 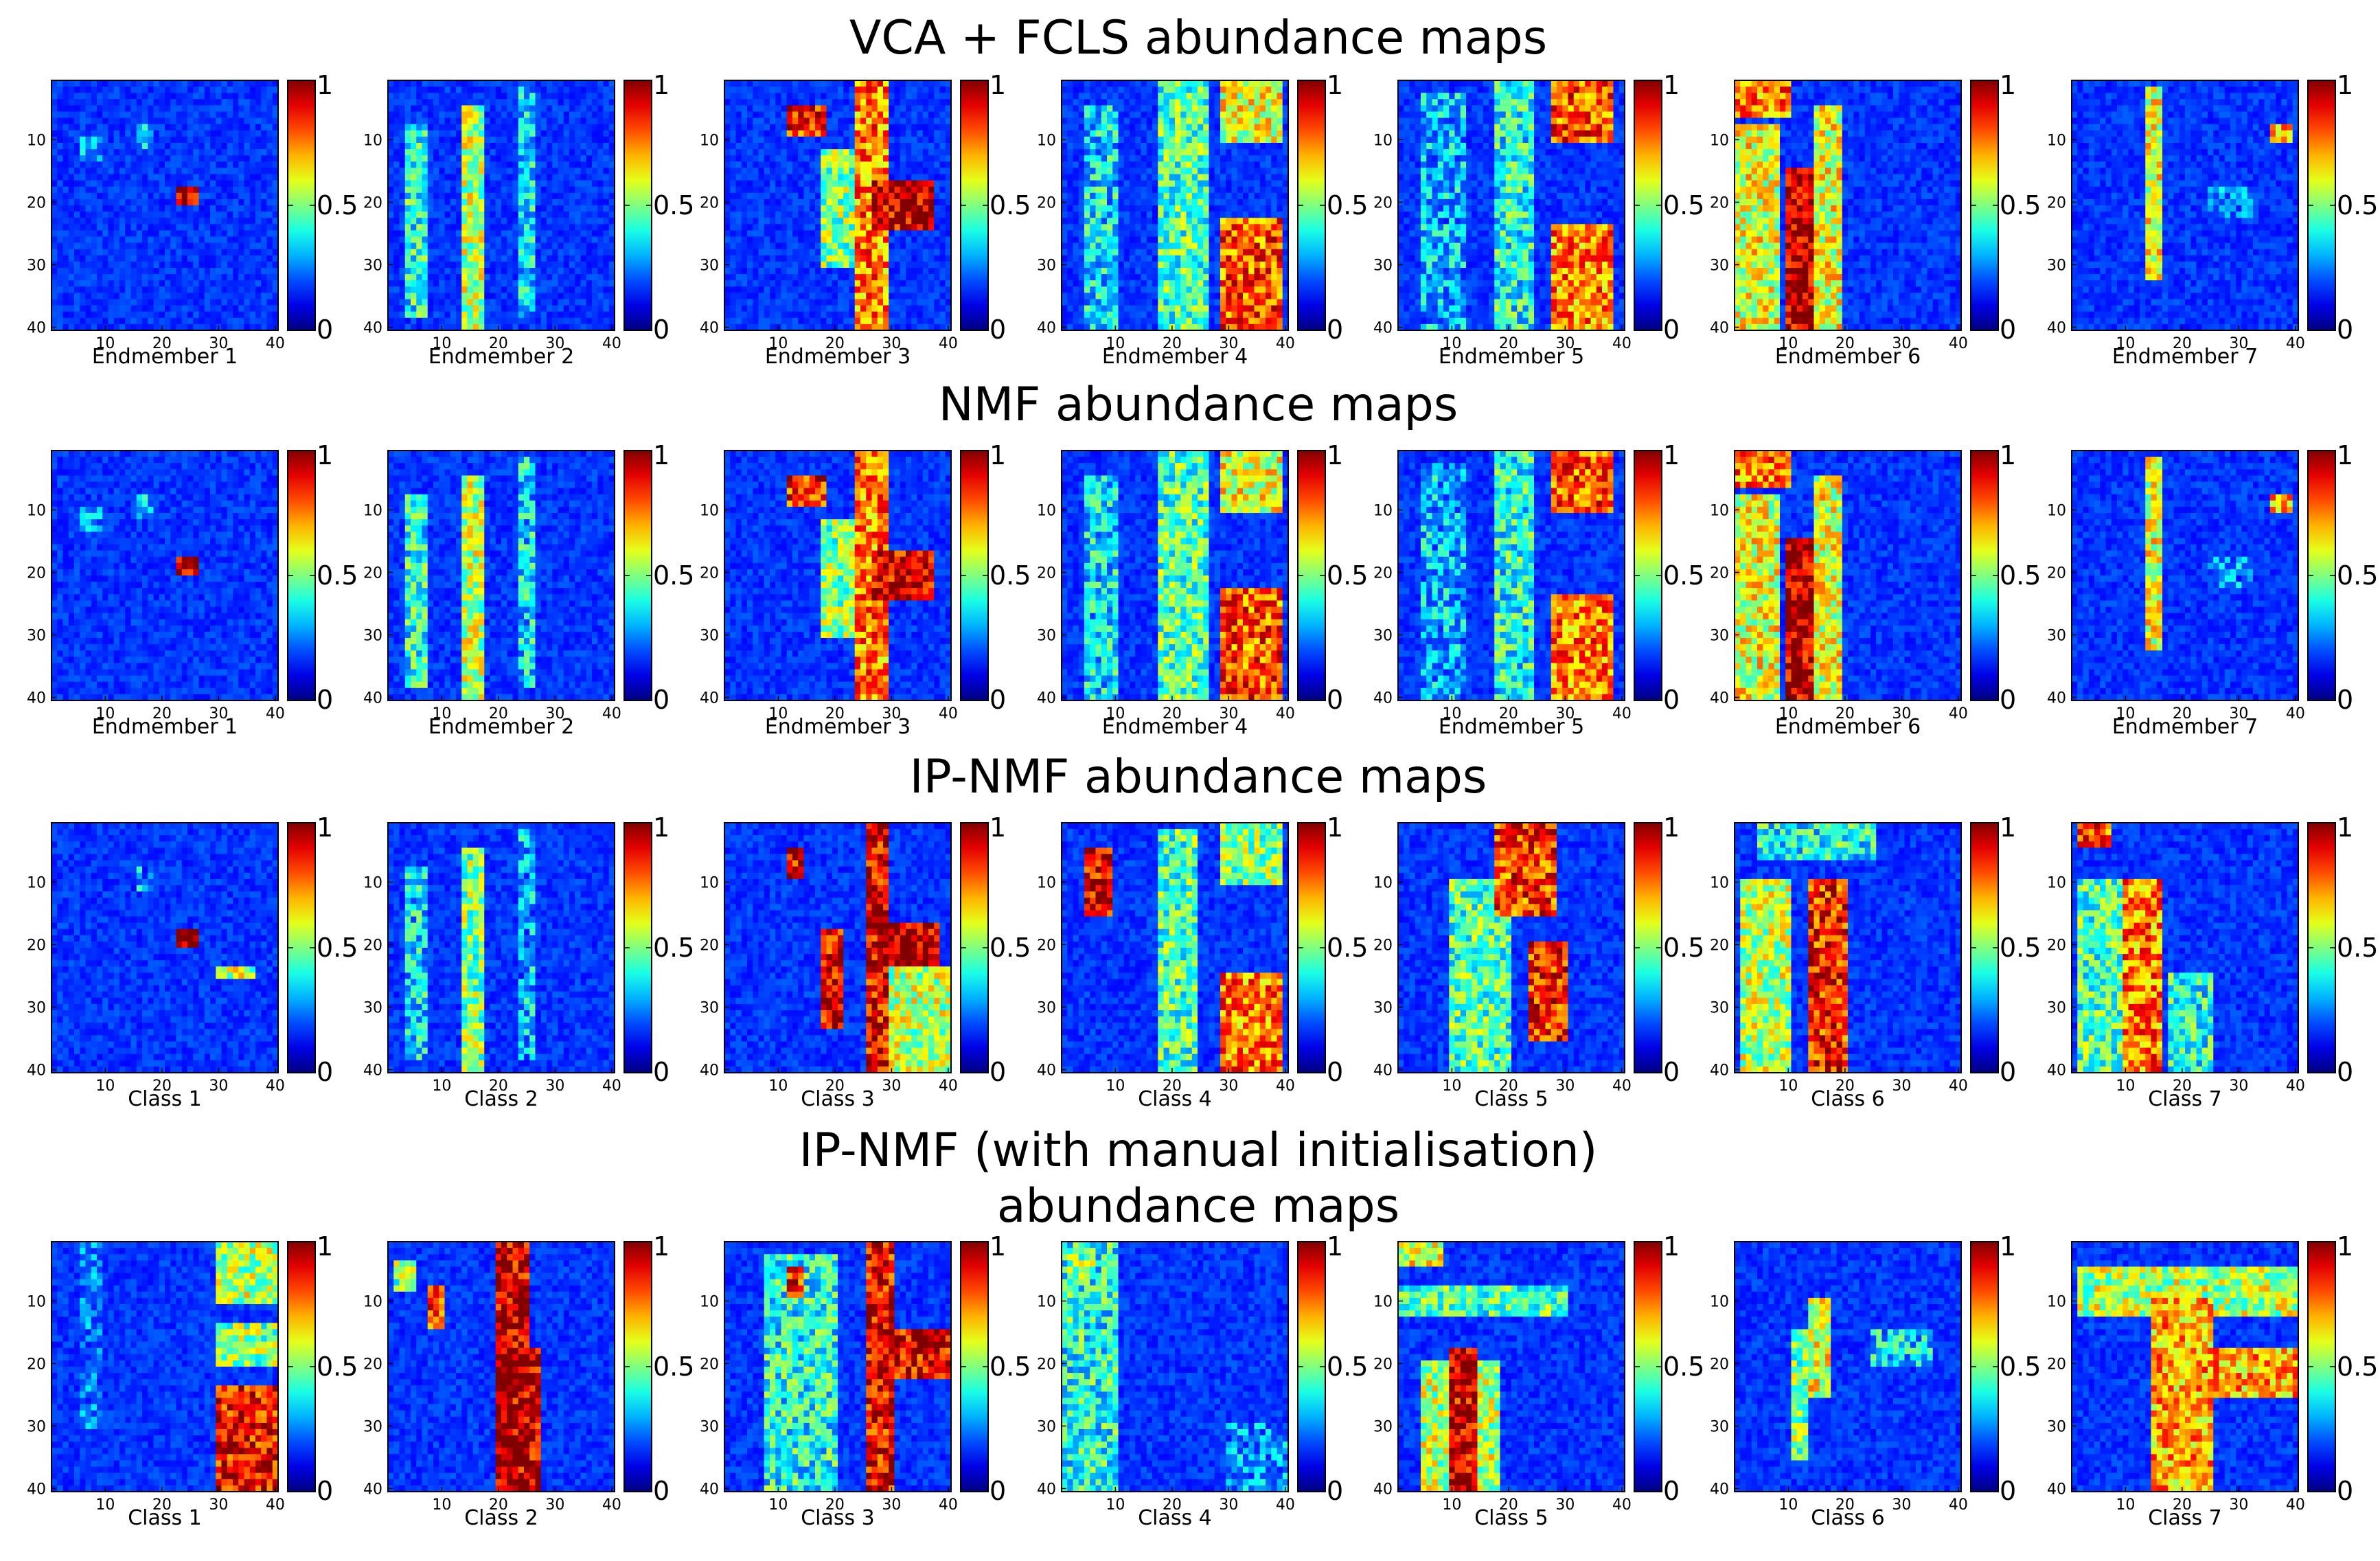 I want to click on y-tick-label: 20, so click(x=36, y=203).